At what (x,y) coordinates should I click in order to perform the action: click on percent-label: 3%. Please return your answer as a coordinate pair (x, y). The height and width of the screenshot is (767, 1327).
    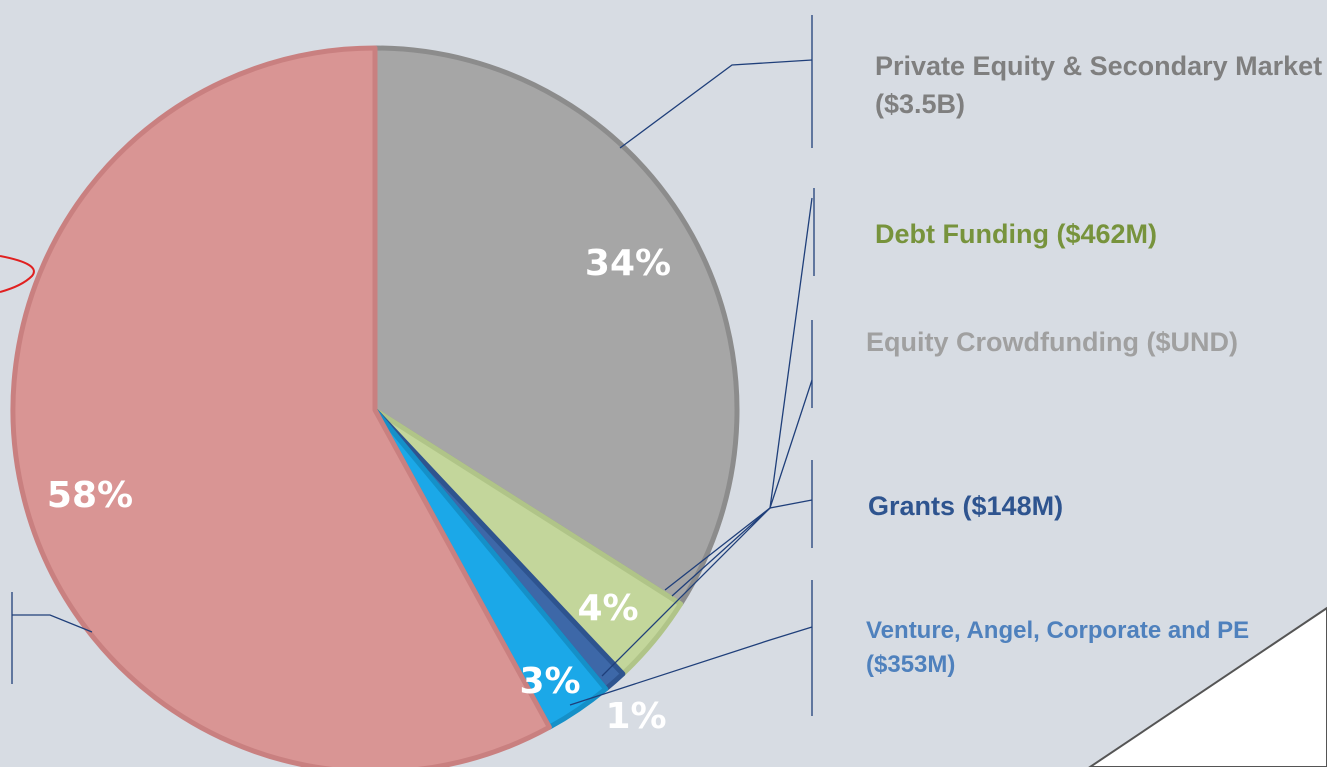
    Looking at the image, I should click on (549, 681).